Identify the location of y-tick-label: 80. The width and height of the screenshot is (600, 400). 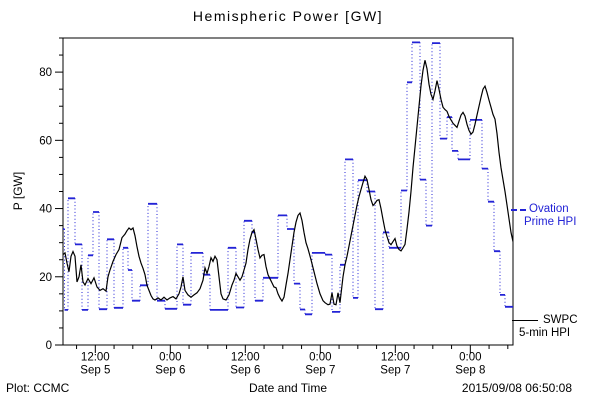
(45, 73).